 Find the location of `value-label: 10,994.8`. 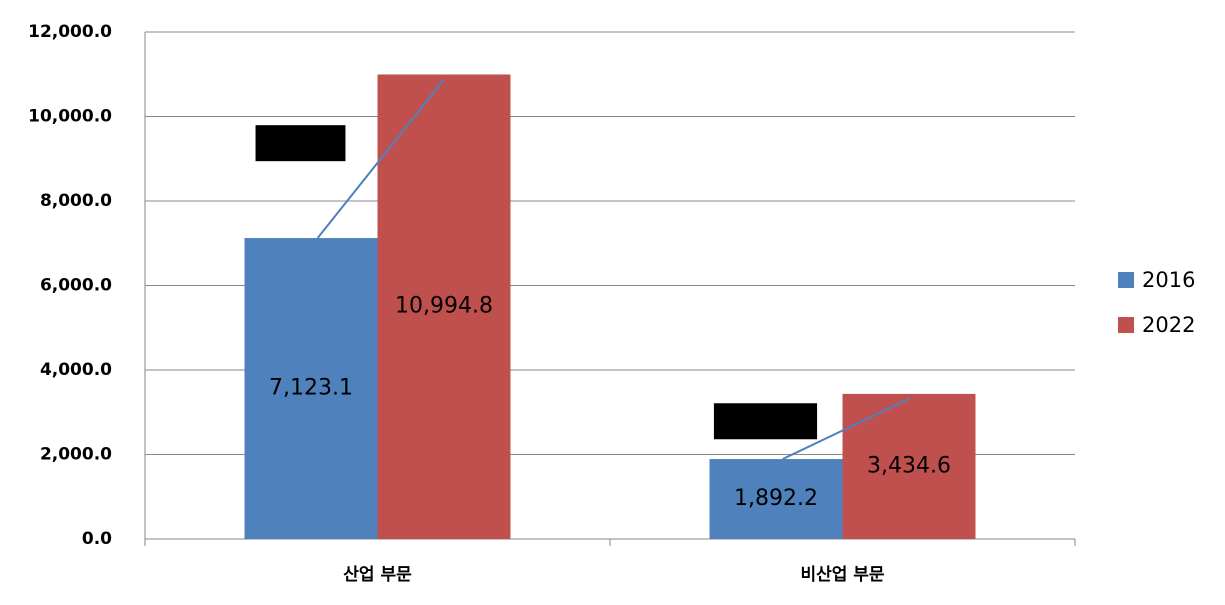

value-label: 10,994.8 is located at coordinates (444, 306).